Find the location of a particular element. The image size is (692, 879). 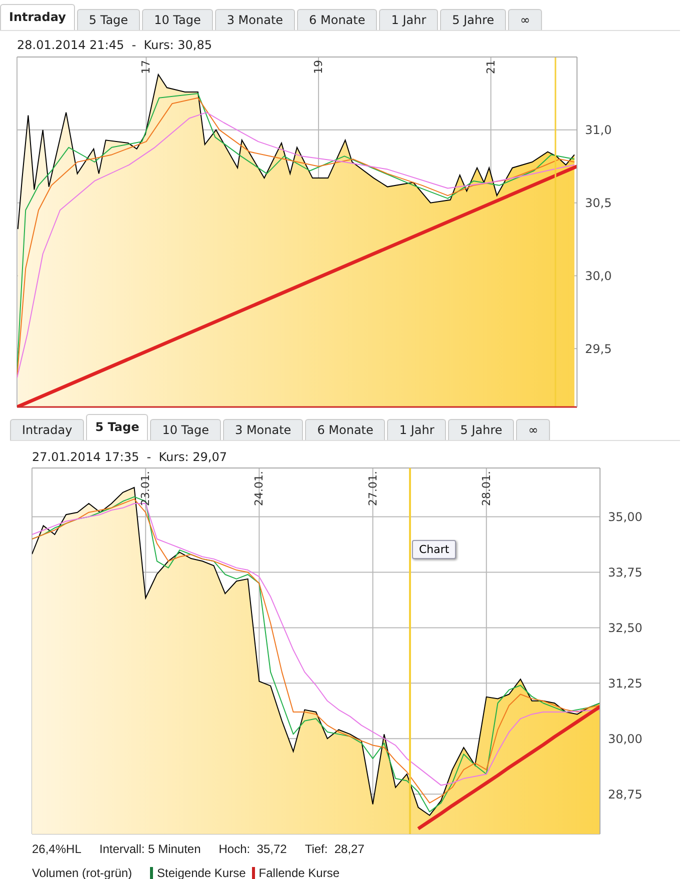

y-tick-label: 30,0 is located at coordinates (598, 276).